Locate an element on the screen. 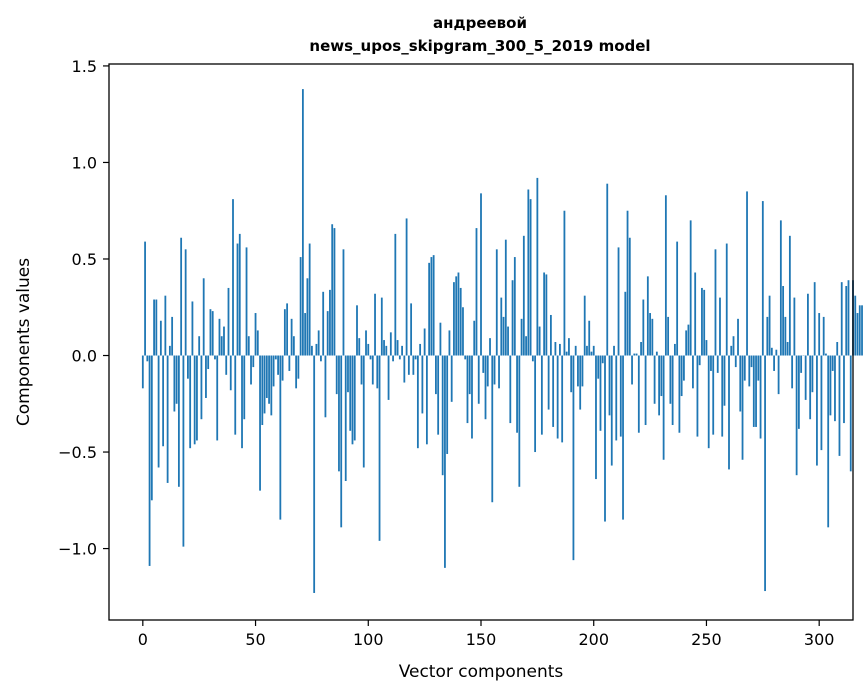 The height and width of the screenshot is (696, 867). y-tick-label: 1.0 is located at coordinates (84, 162).